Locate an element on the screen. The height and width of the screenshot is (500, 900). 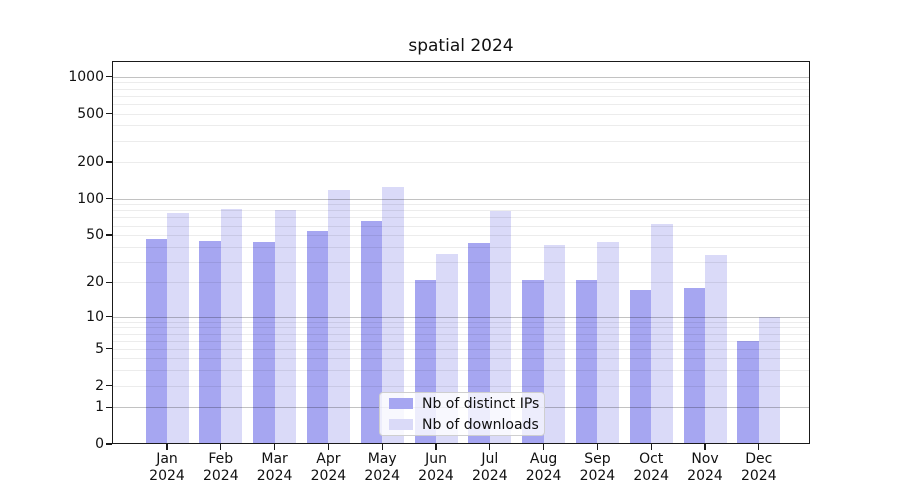
x-tick-month: May is located at coordinates (382, 459).